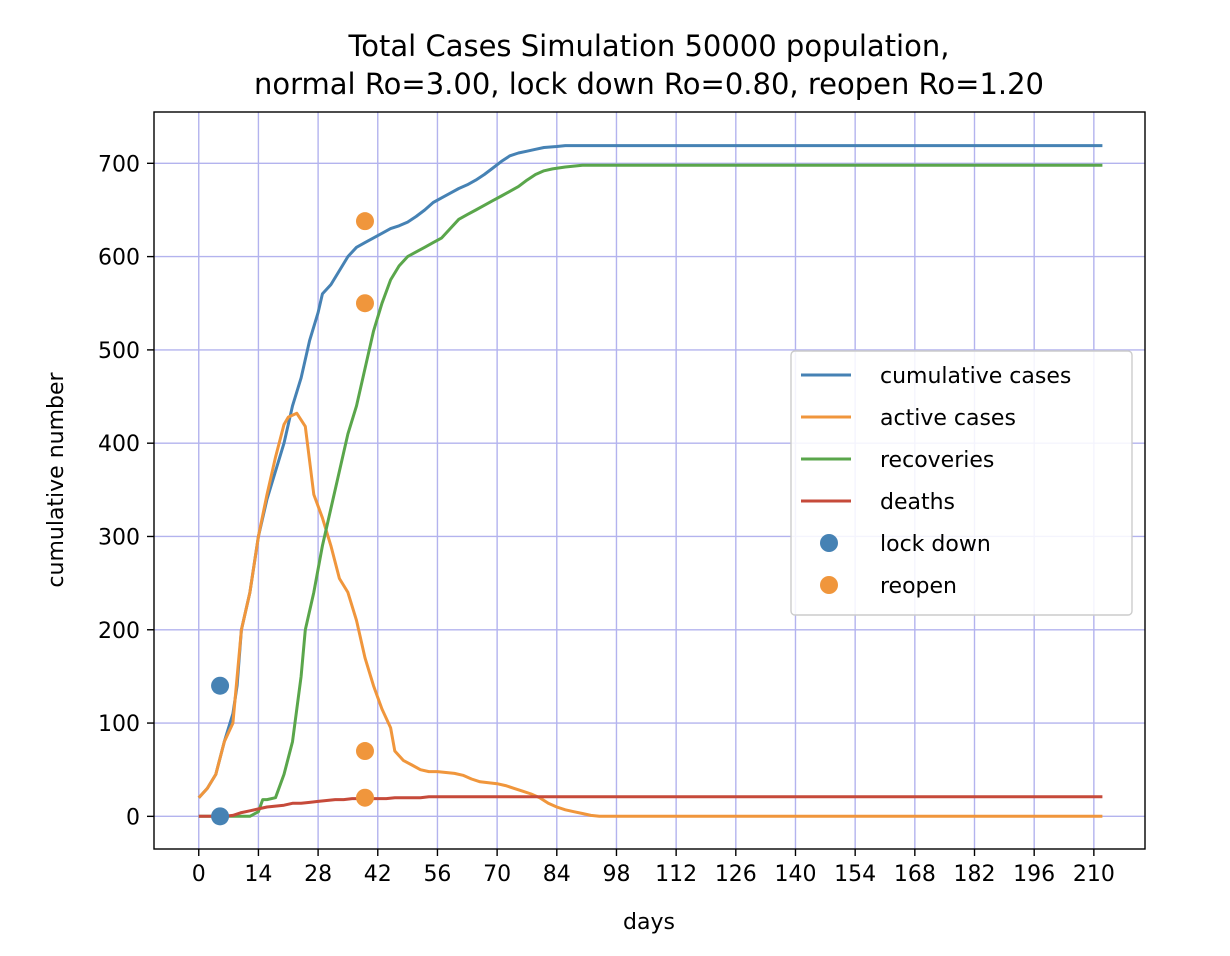 This screenshot has height=956, width=1230. What do you see at coordinates (119, 351) in the screenshot?
I see `y-tick-label: 500` at bounding box center [119, 351].